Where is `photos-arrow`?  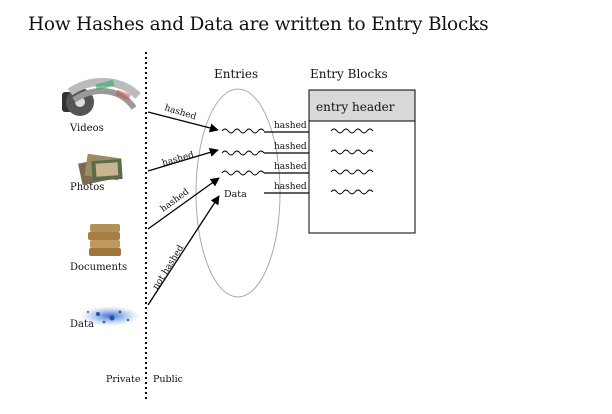 photos-arrow is located at coordinates (183, 159).